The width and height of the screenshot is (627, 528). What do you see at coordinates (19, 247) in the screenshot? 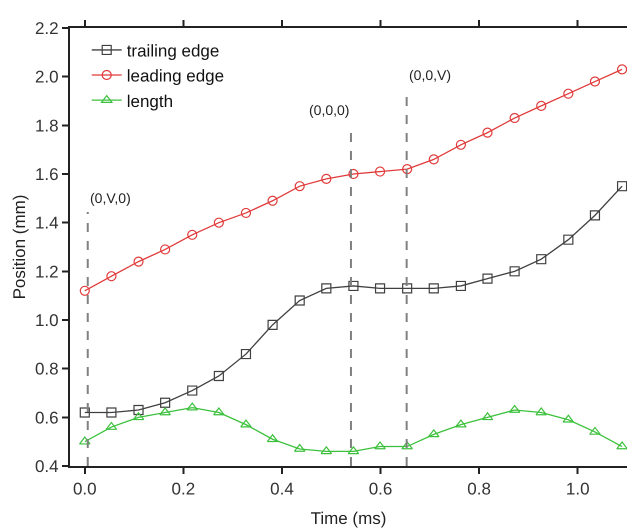
I see `y-axis-title: Position (mm)` at bounding box center [19, 247].